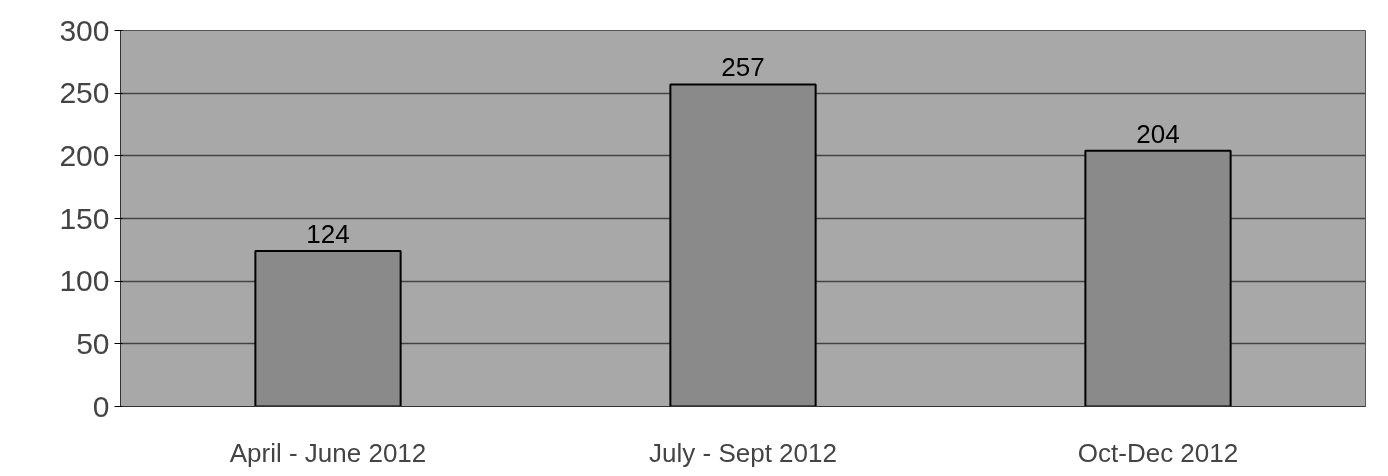 This screenshot has width=1388, height=476. Describe the element at coordinates (84, 30) in the screenshot. I see `y-tick-label: 300` at that location.